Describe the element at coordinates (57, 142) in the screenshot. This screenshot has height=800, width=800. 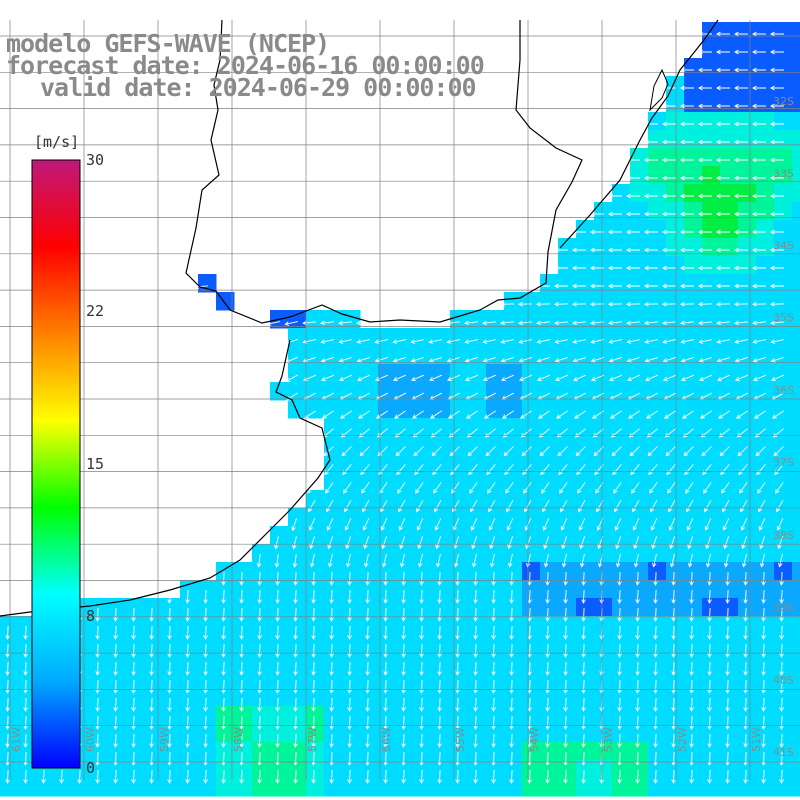
I see `colorbar-unit: [m/s]` at that location.